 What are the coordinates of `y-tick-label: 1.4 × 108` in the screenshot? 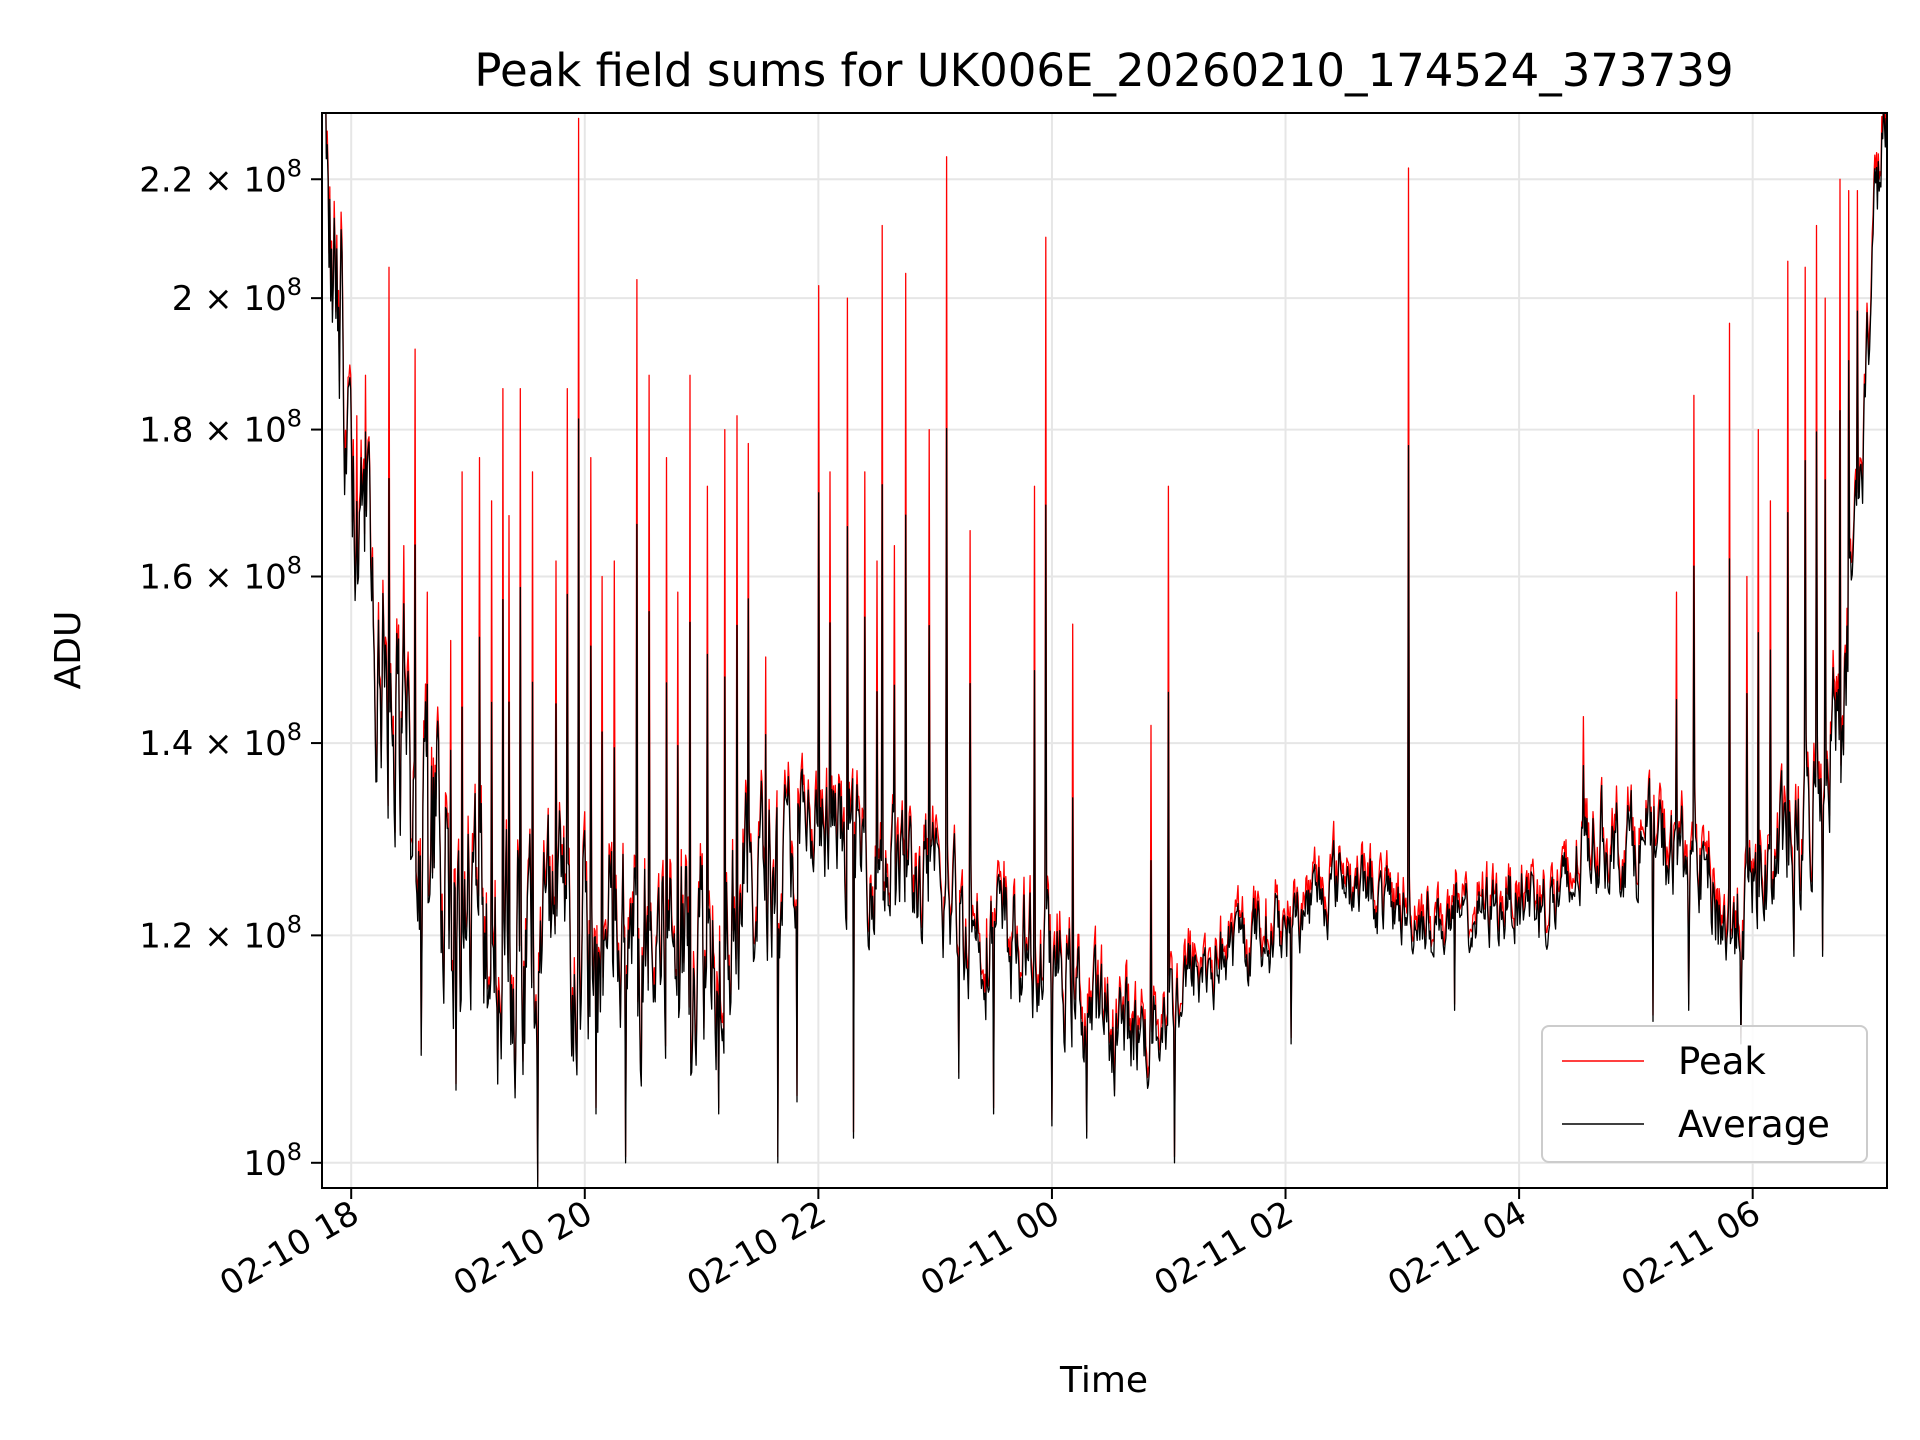 It's located at (220, 741).